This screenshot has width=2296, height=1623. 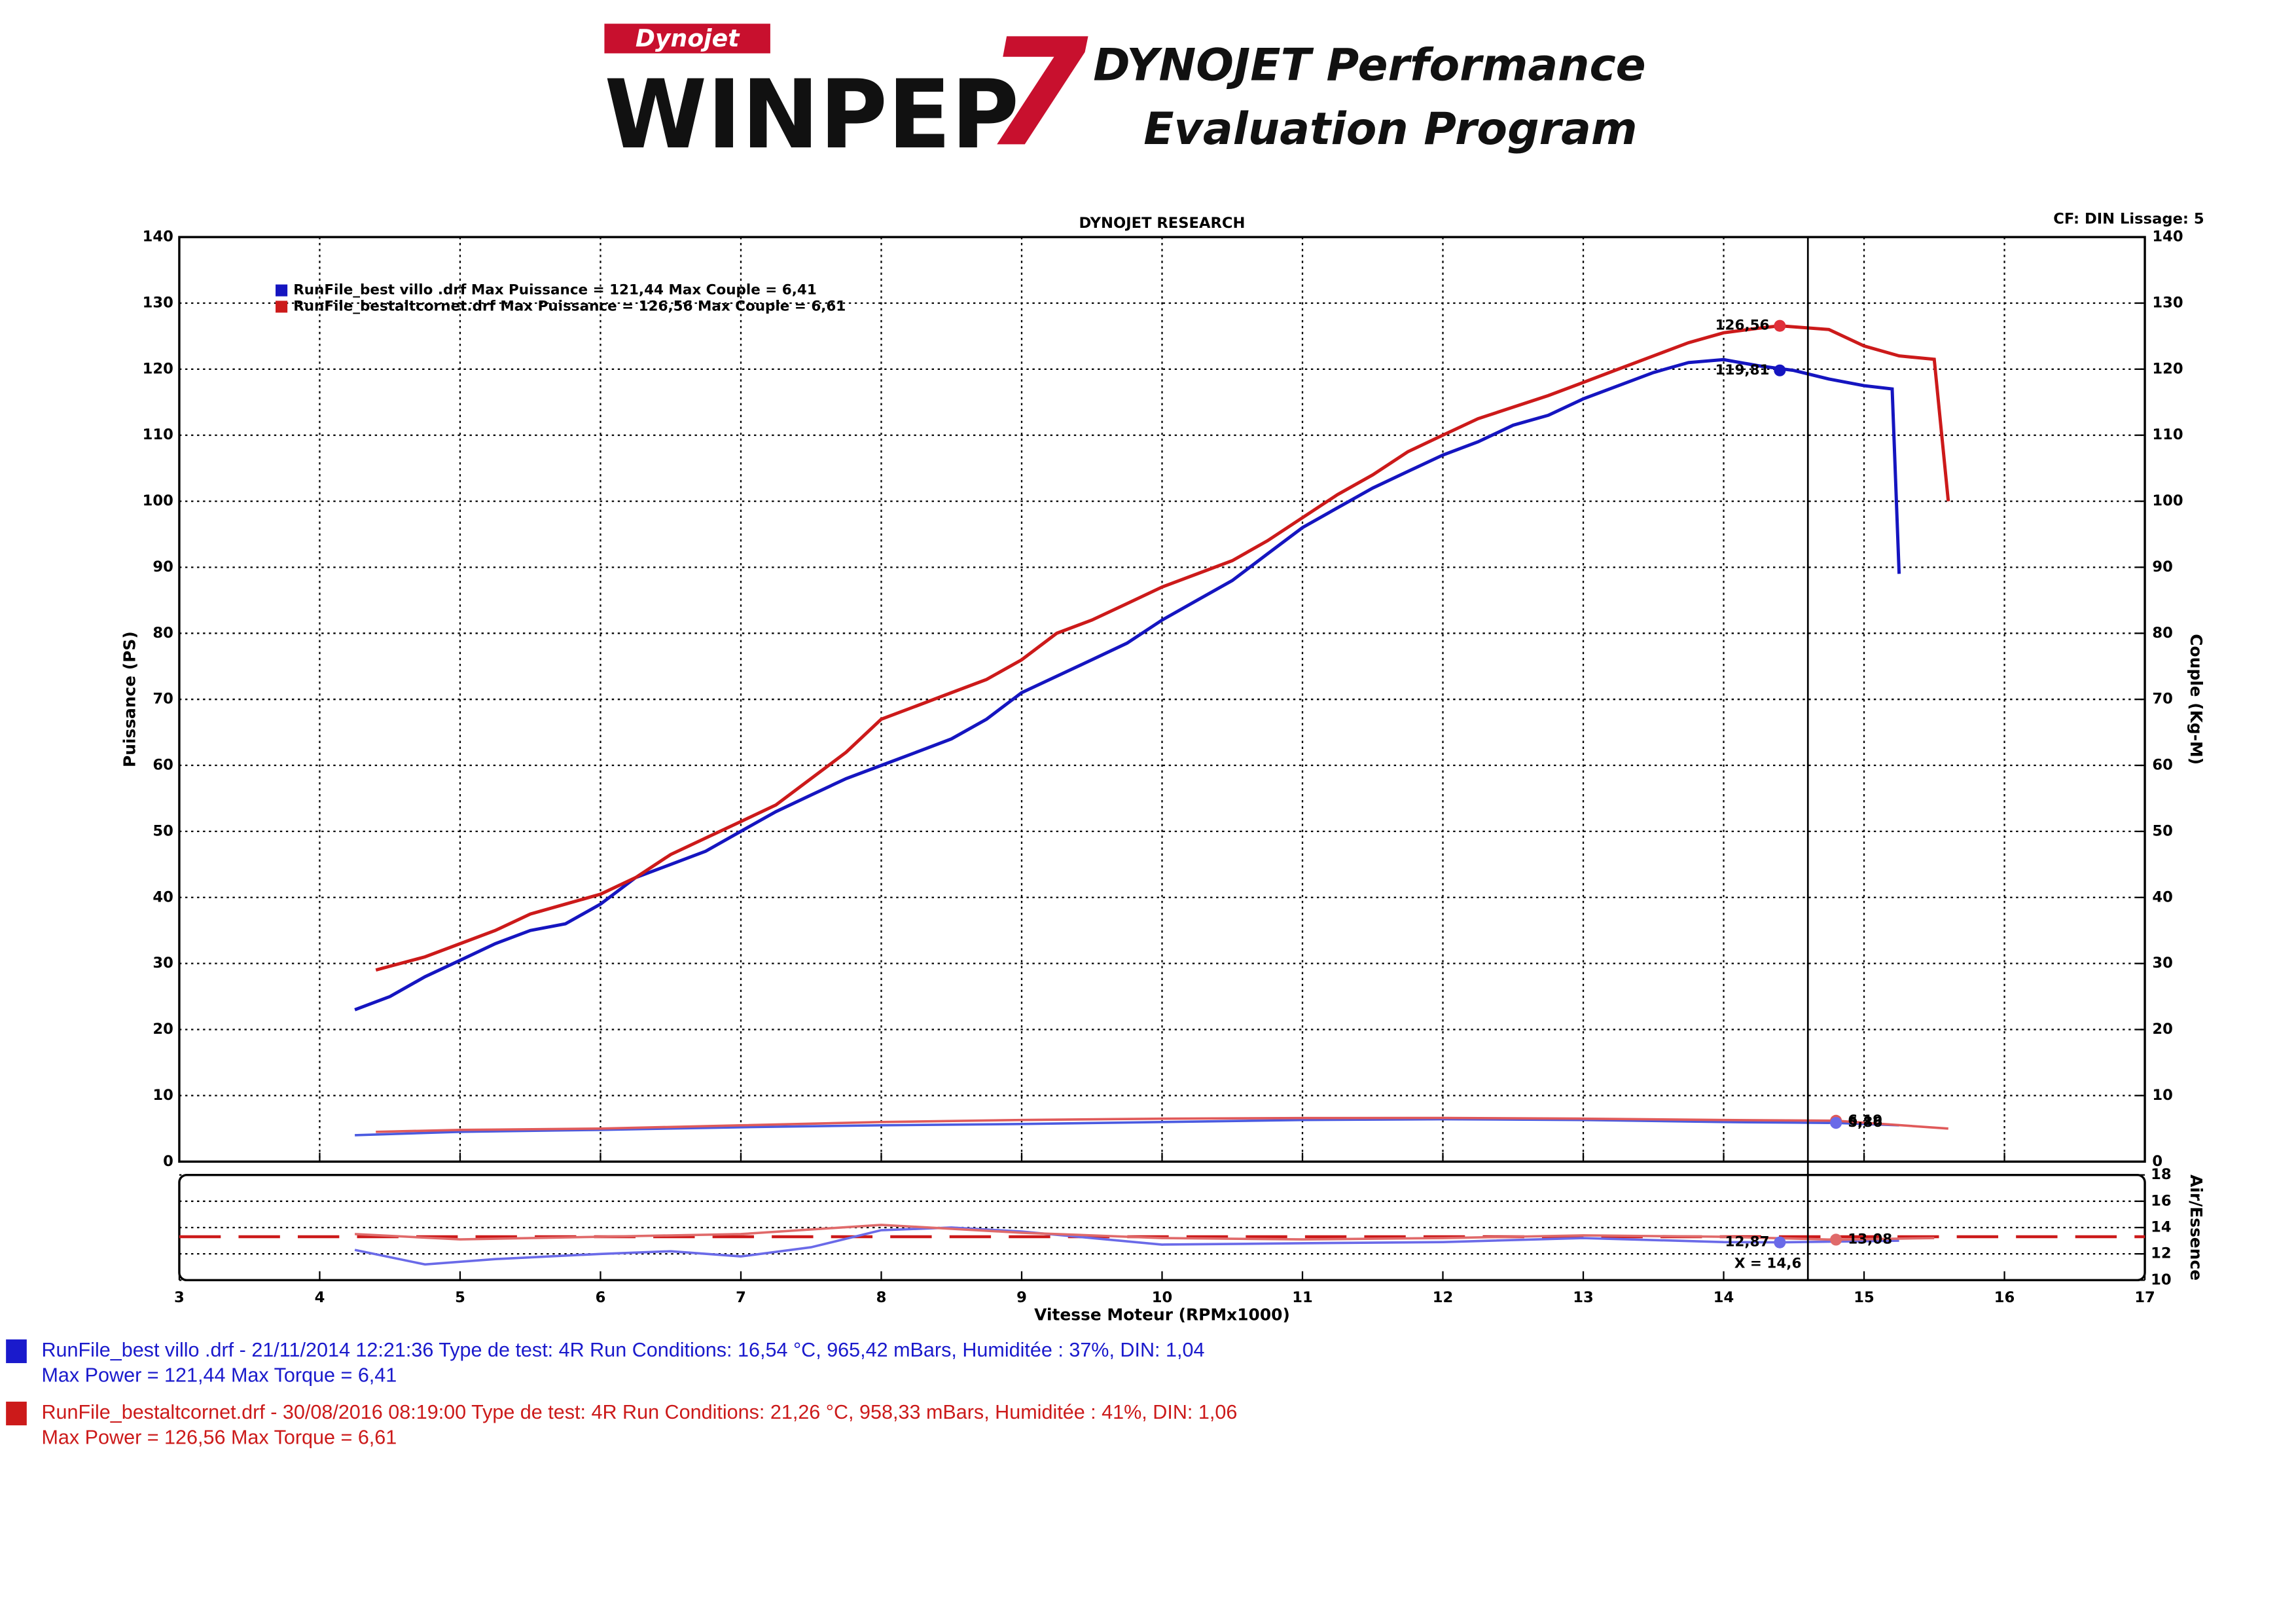 What do you see at coordinates (2162, 896) in the screenshot?
I see `y2-tick-label: 40` at bounding box center [2162, 896].